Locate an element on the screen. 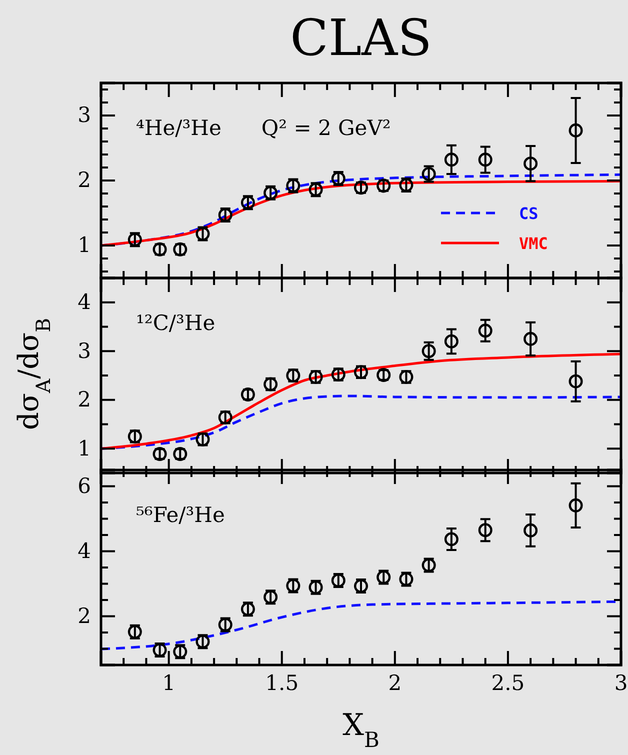 The width and height of the screenshot is (628, 755). annotation: ¹²C/³He is located at coordinates (176, 323).